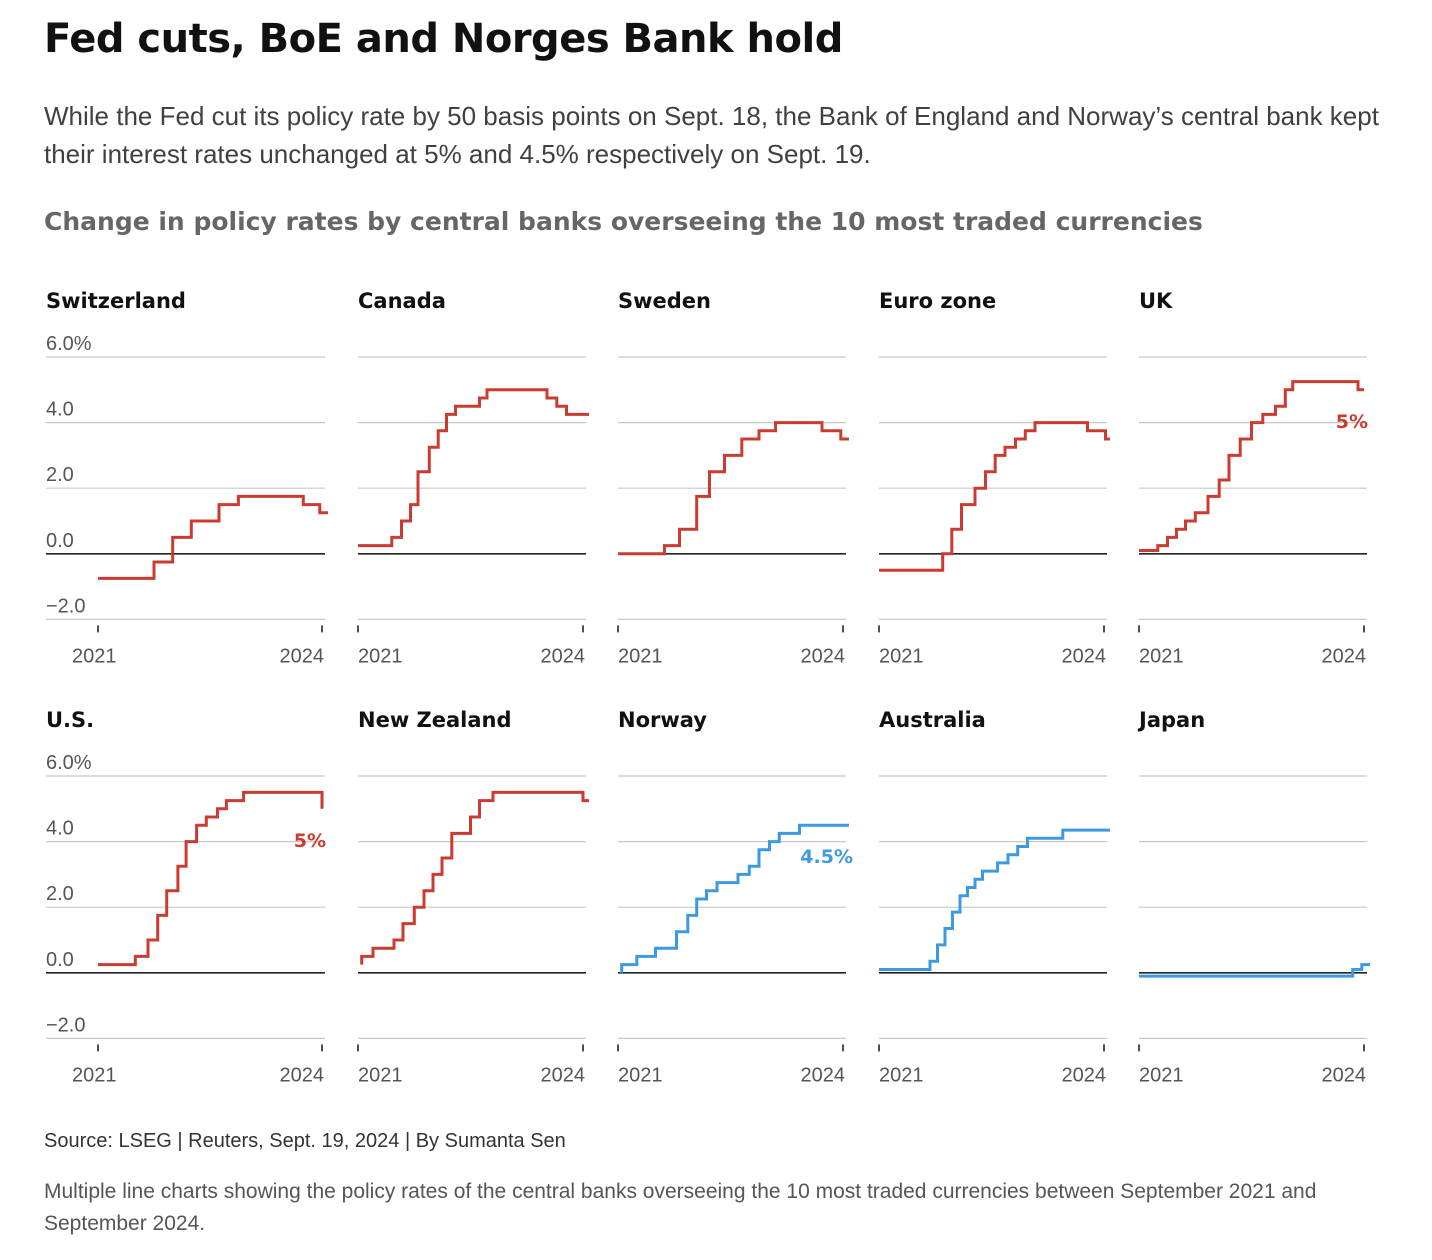  What do you see at coordinates (211, 878) in the screenshot?
I see `series-line-u-s` at bounding box center [211, 878].